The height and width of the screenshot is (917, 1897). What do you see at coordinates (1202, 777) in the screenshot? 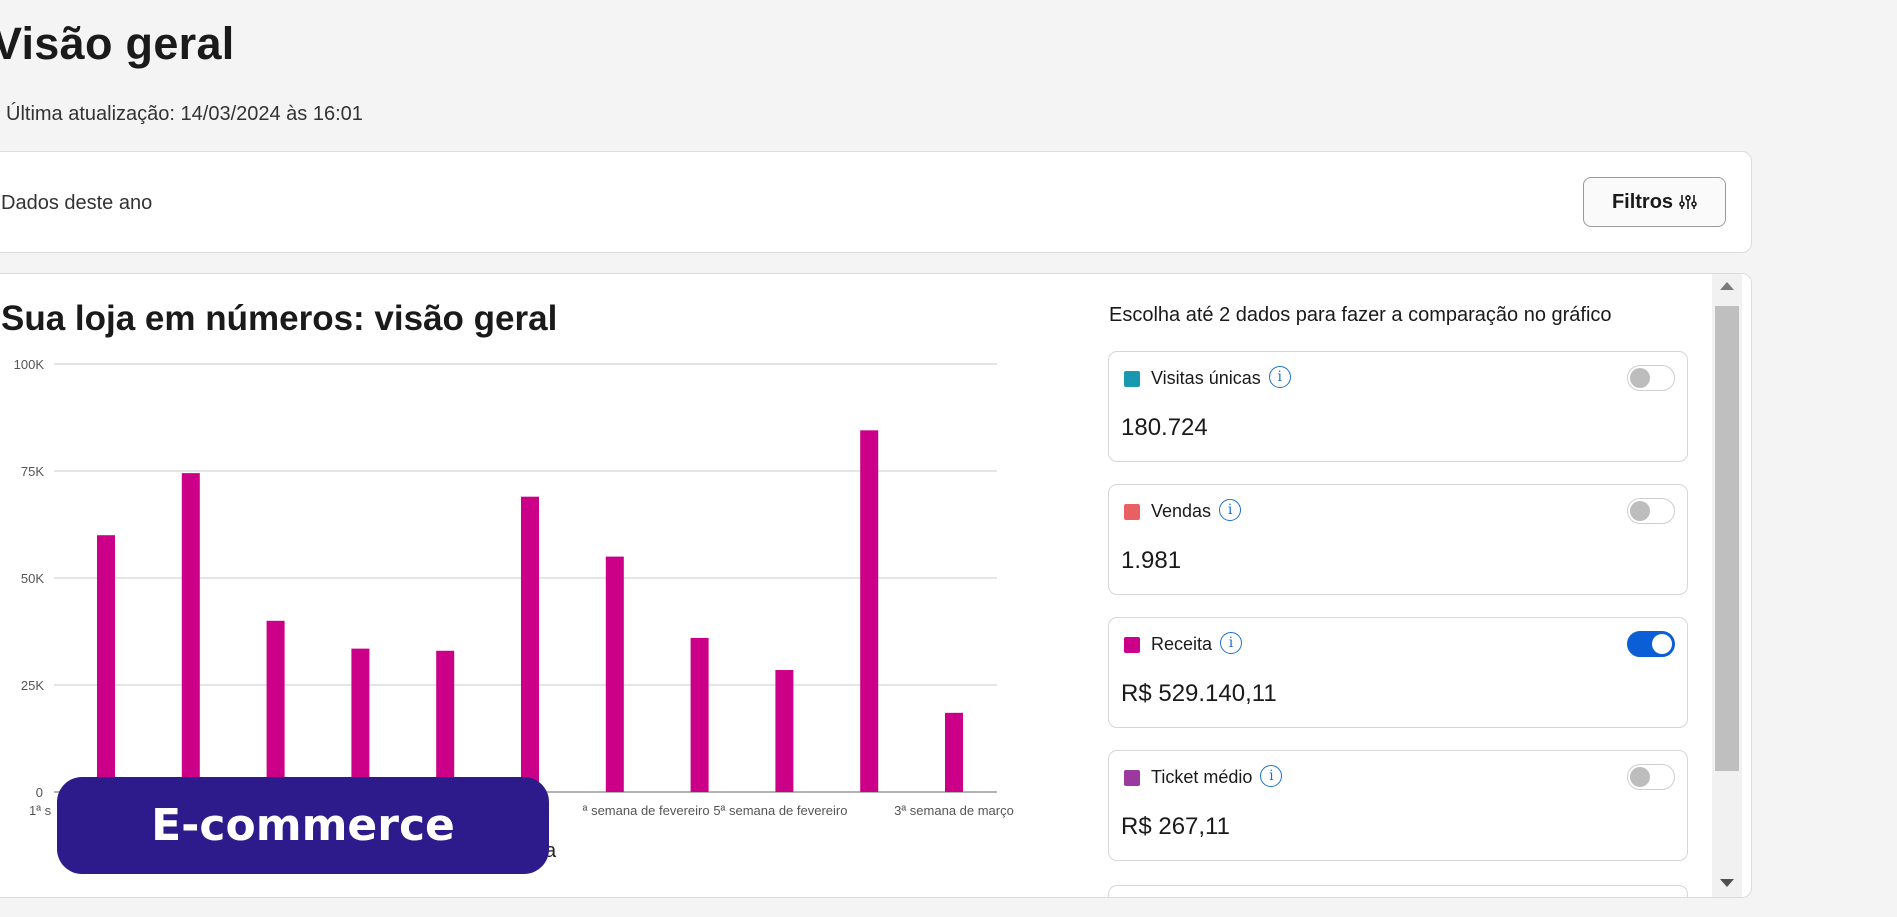
I see `metric-label-text: Ticket médio` at bounding box center [1202, 777].